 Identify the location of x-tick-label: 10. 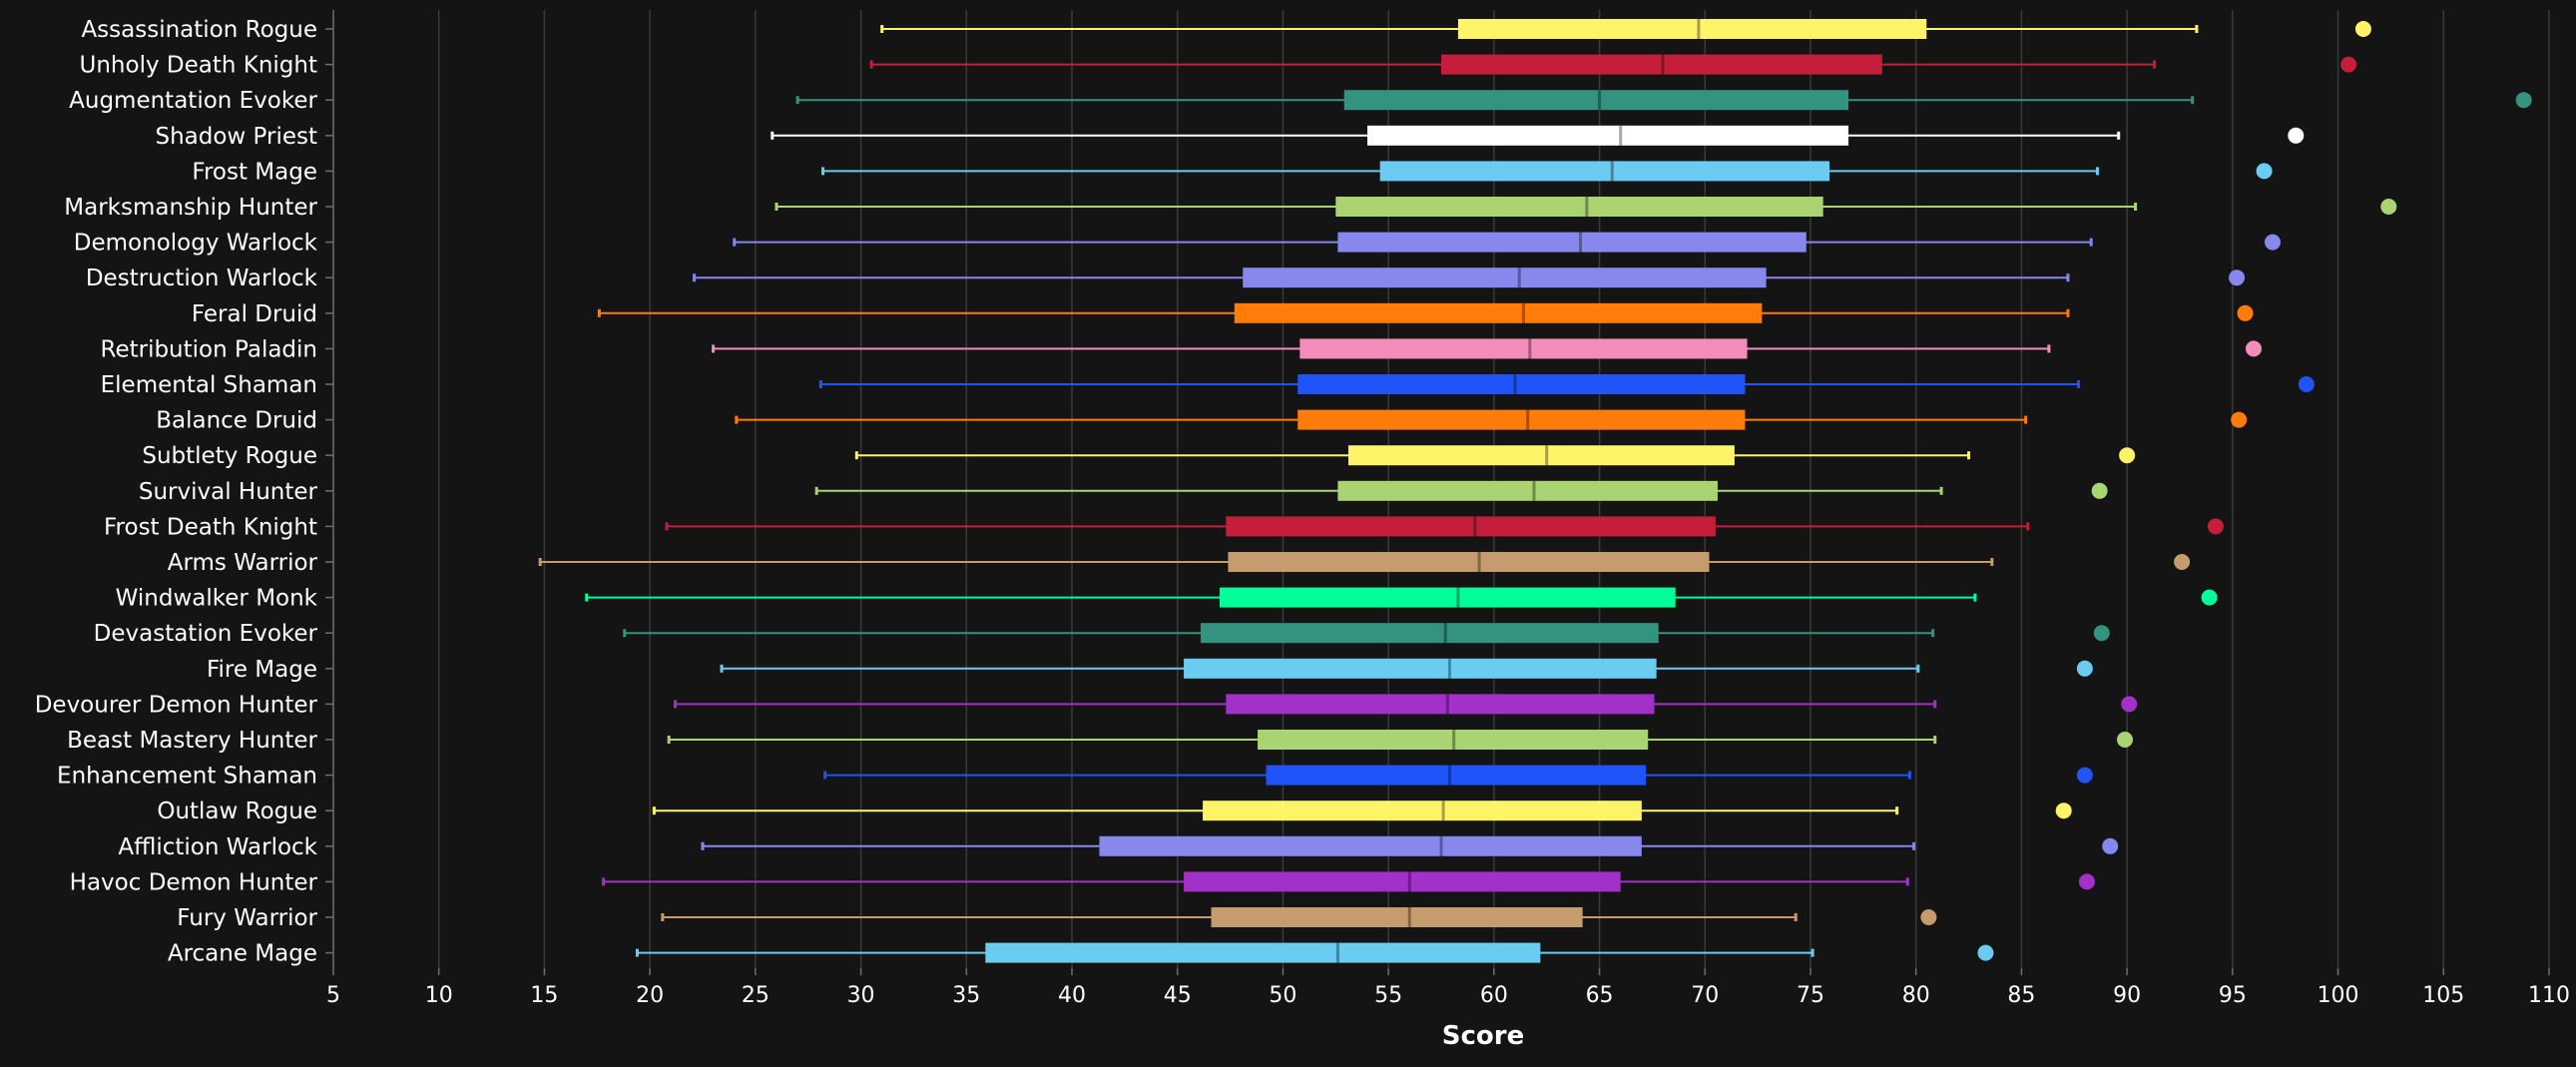
(439, 995).